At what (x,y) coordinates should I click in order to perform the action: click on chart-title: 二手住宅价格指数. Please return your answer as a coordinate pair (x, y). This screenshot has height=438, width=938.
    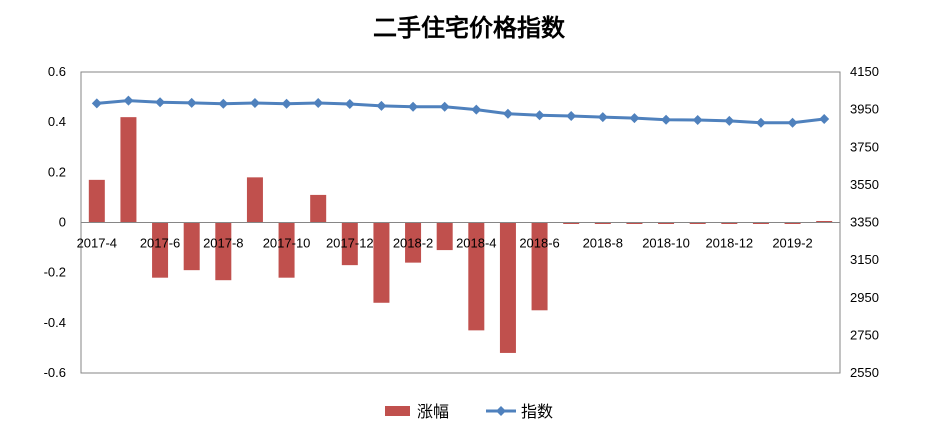
    Looking at the image, I should click on (469, 27).